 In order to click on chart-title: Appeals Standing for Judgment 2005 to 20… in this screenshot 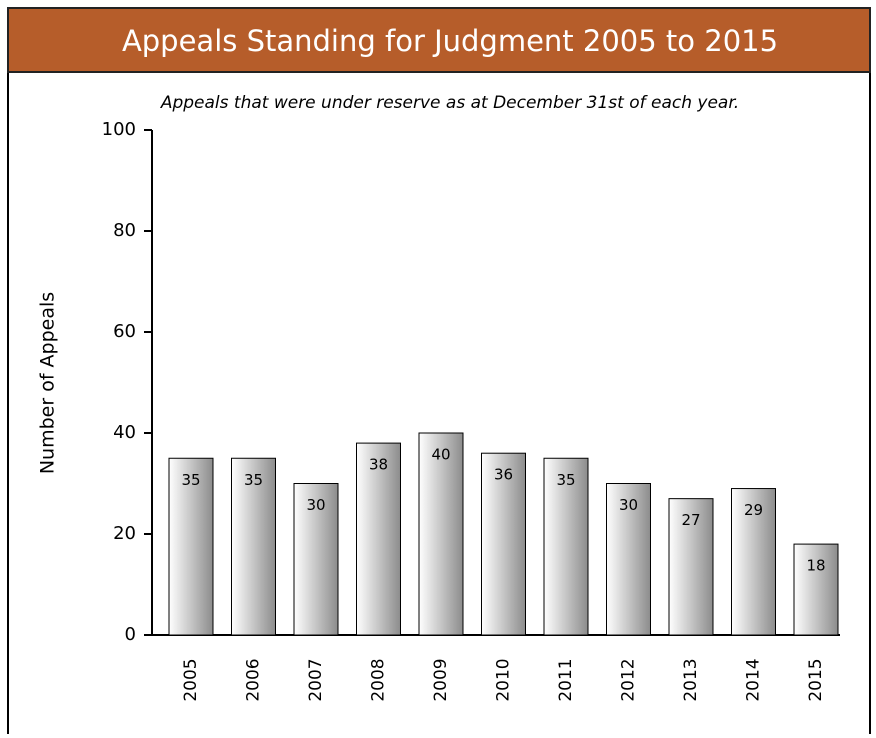, I will do `click(450, 41)`.